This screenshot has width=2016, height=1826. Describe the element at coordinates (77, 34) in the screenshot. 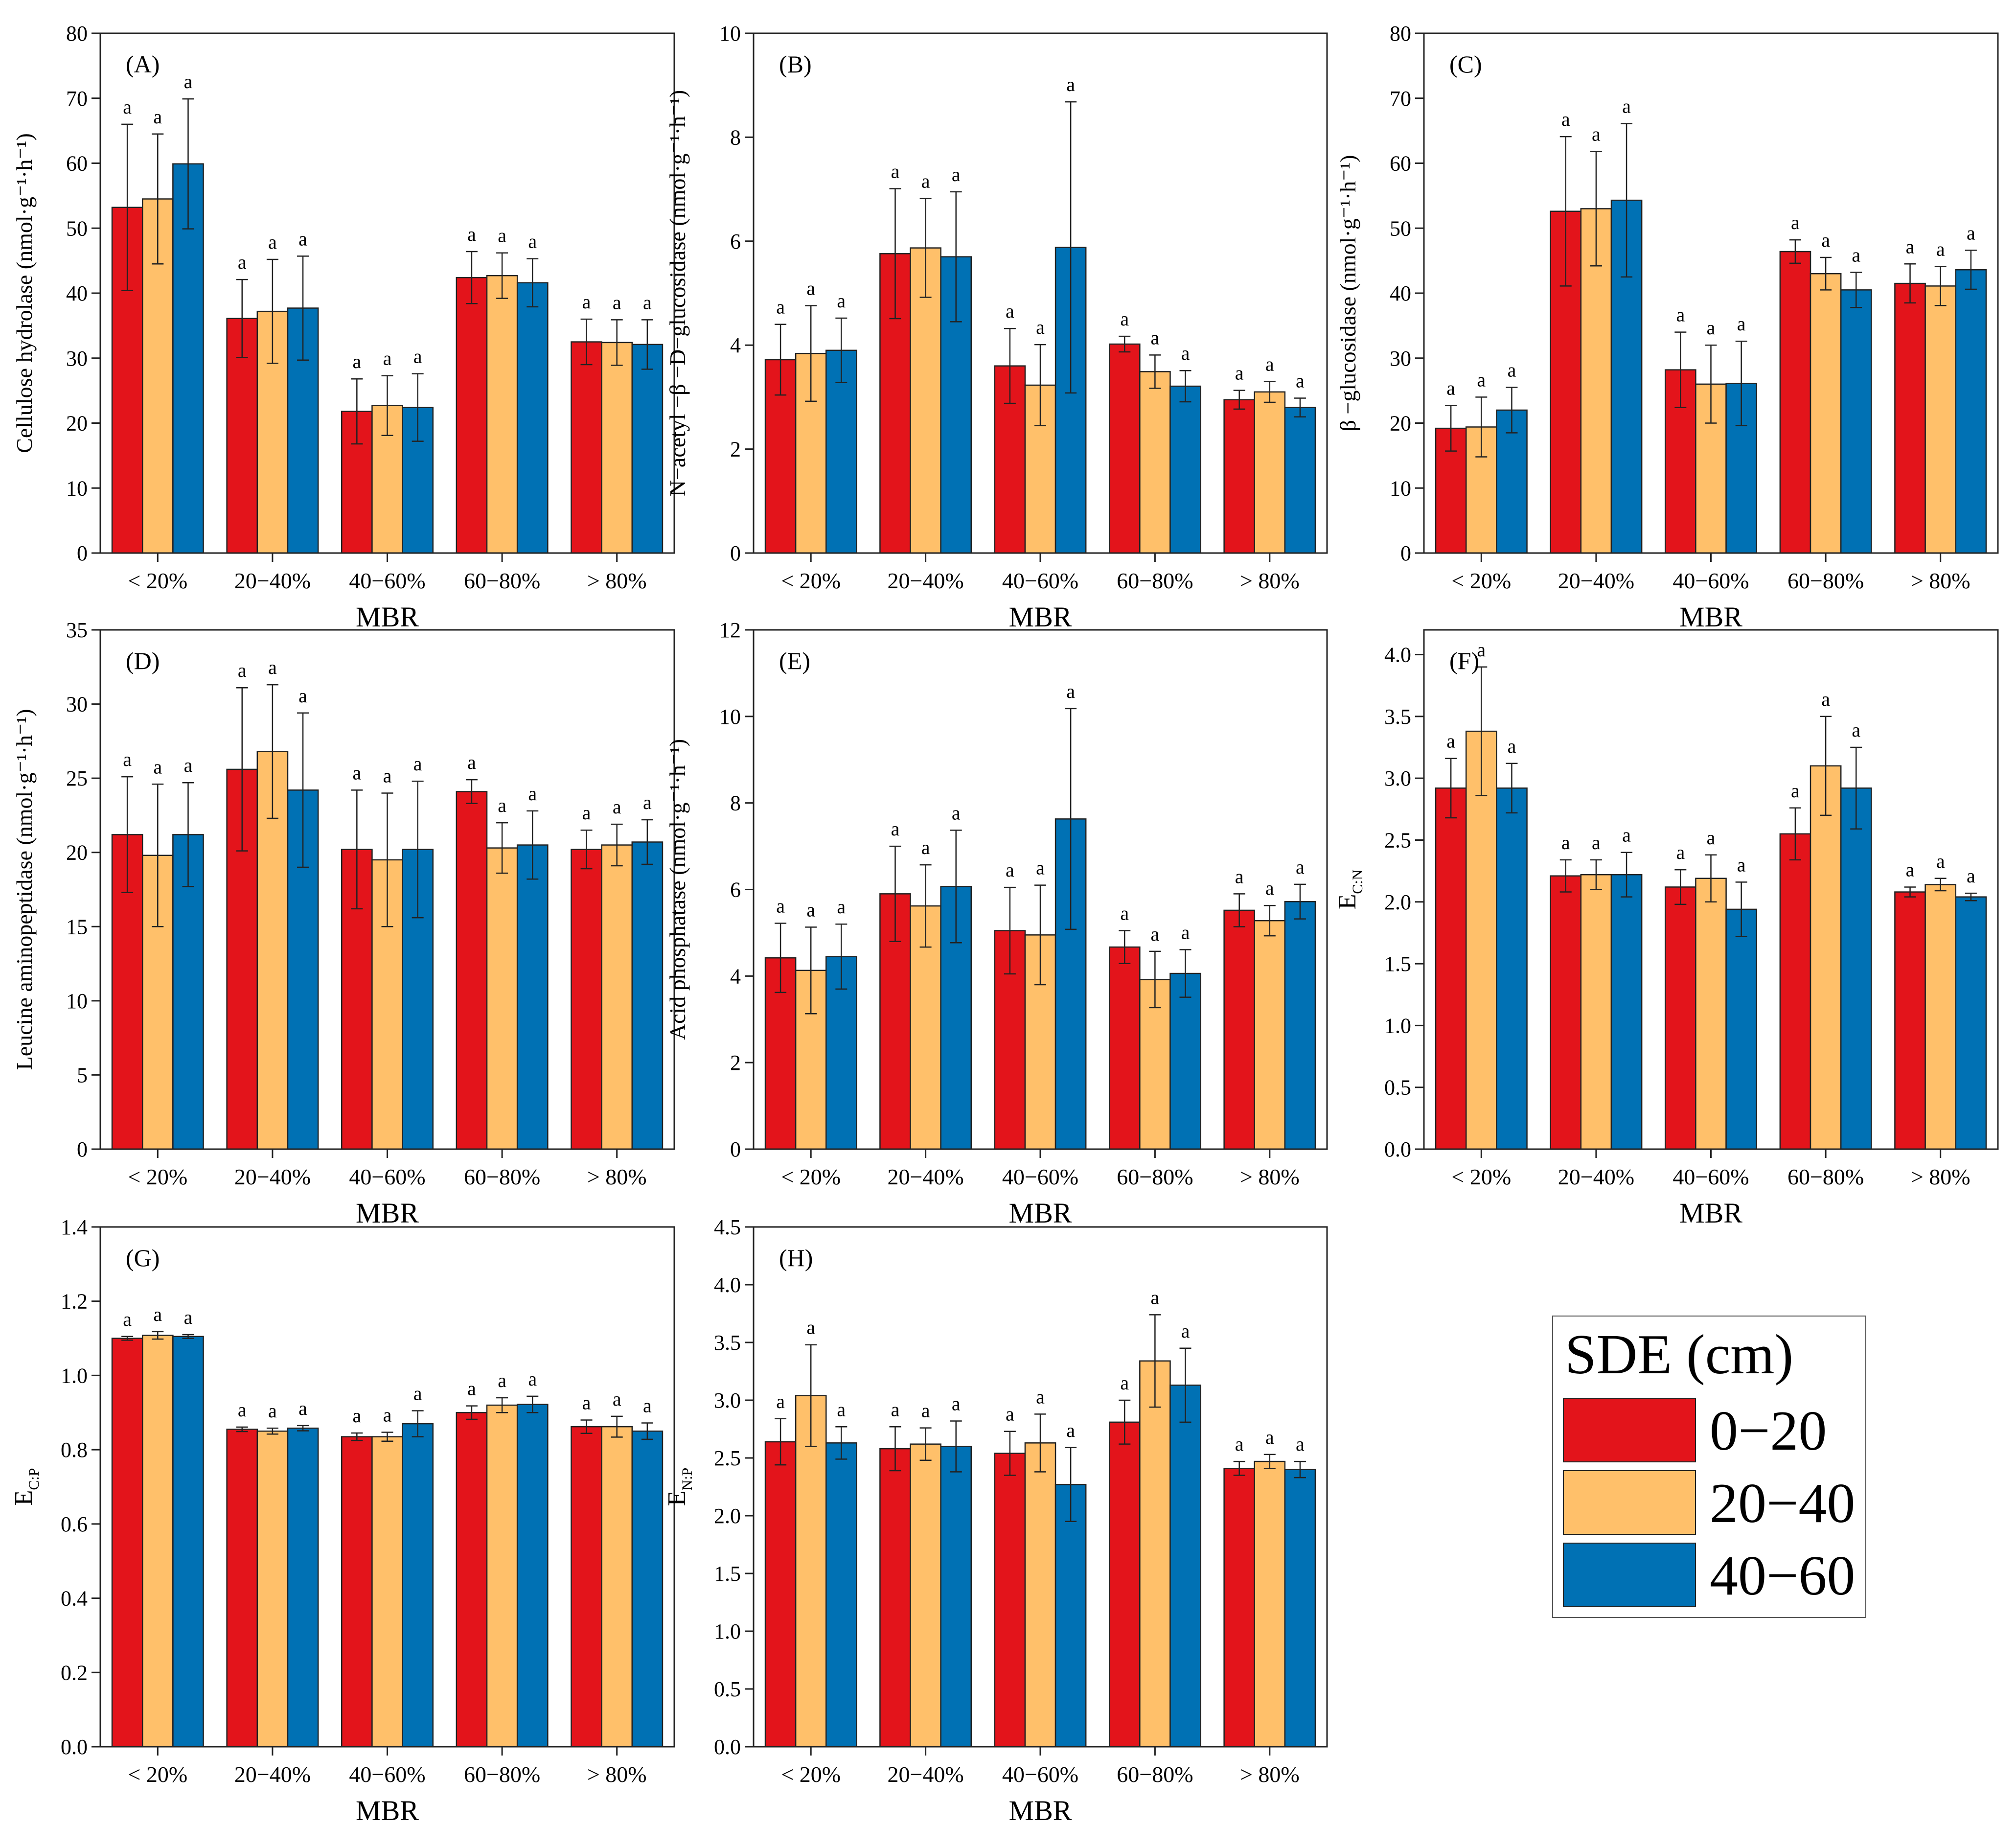

I see `y-tick-label: 80` at that location.